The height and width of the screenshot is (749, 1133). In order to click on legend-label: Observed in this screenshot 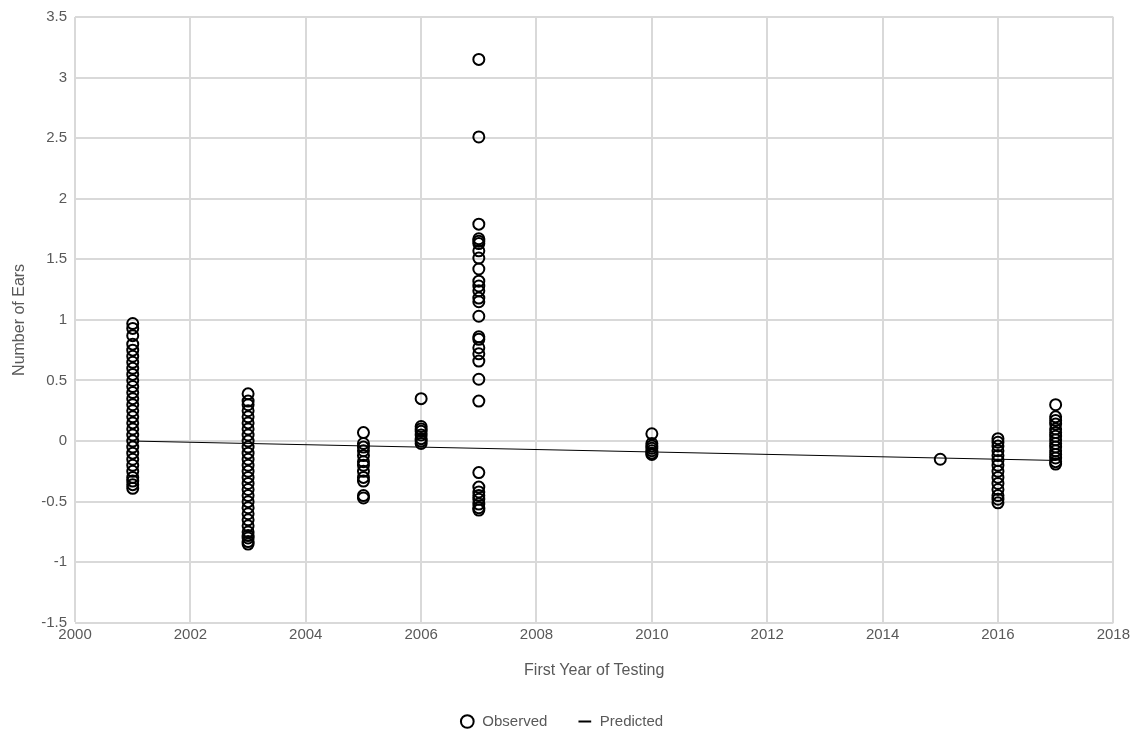, I will do `click(515, 720)`.